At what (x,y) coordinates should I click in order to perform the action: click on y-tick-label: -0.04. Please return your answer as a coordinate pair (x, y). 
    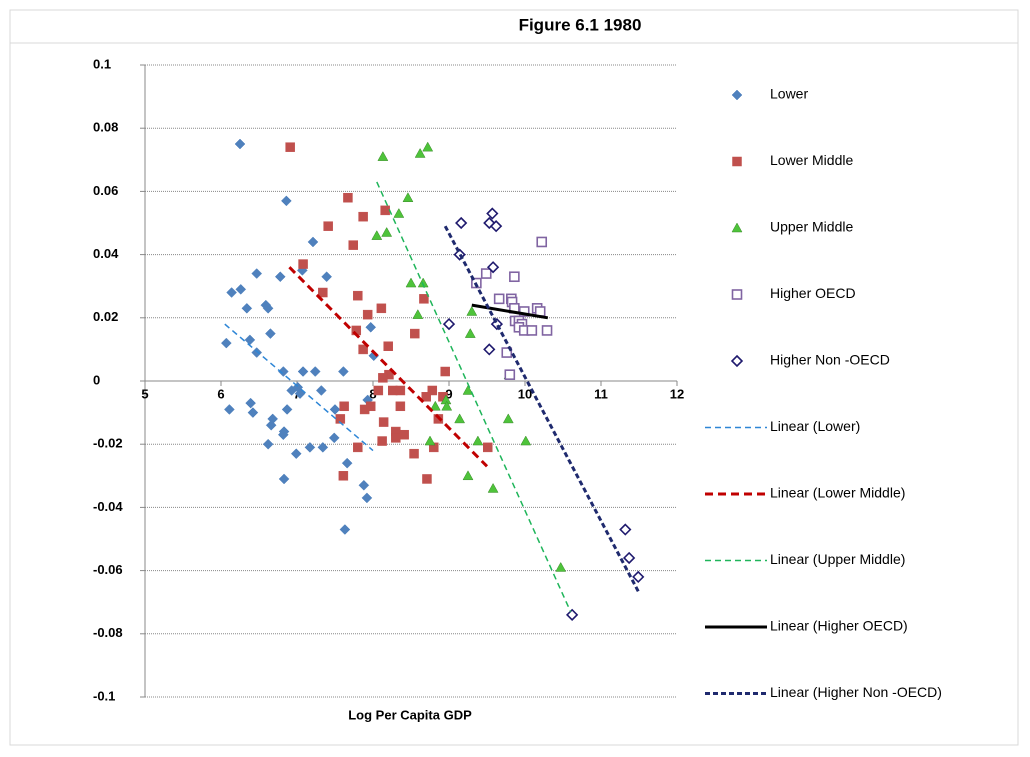
    Looking at the image, I should click on (108, 506).